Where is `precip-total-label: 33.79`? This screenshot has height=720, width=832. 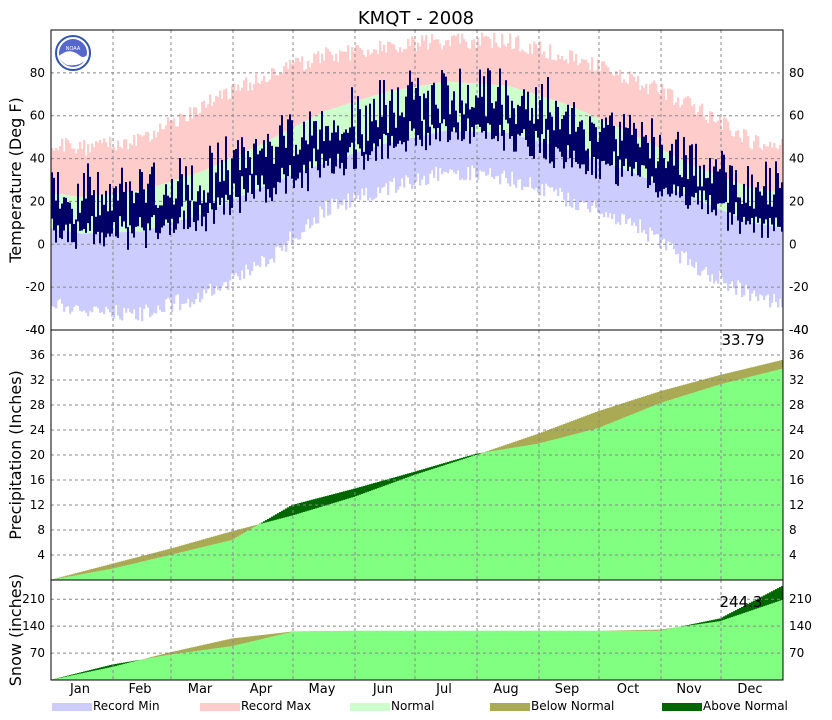
precip-total-label: 33.79 is located at coordinates (743, 340).